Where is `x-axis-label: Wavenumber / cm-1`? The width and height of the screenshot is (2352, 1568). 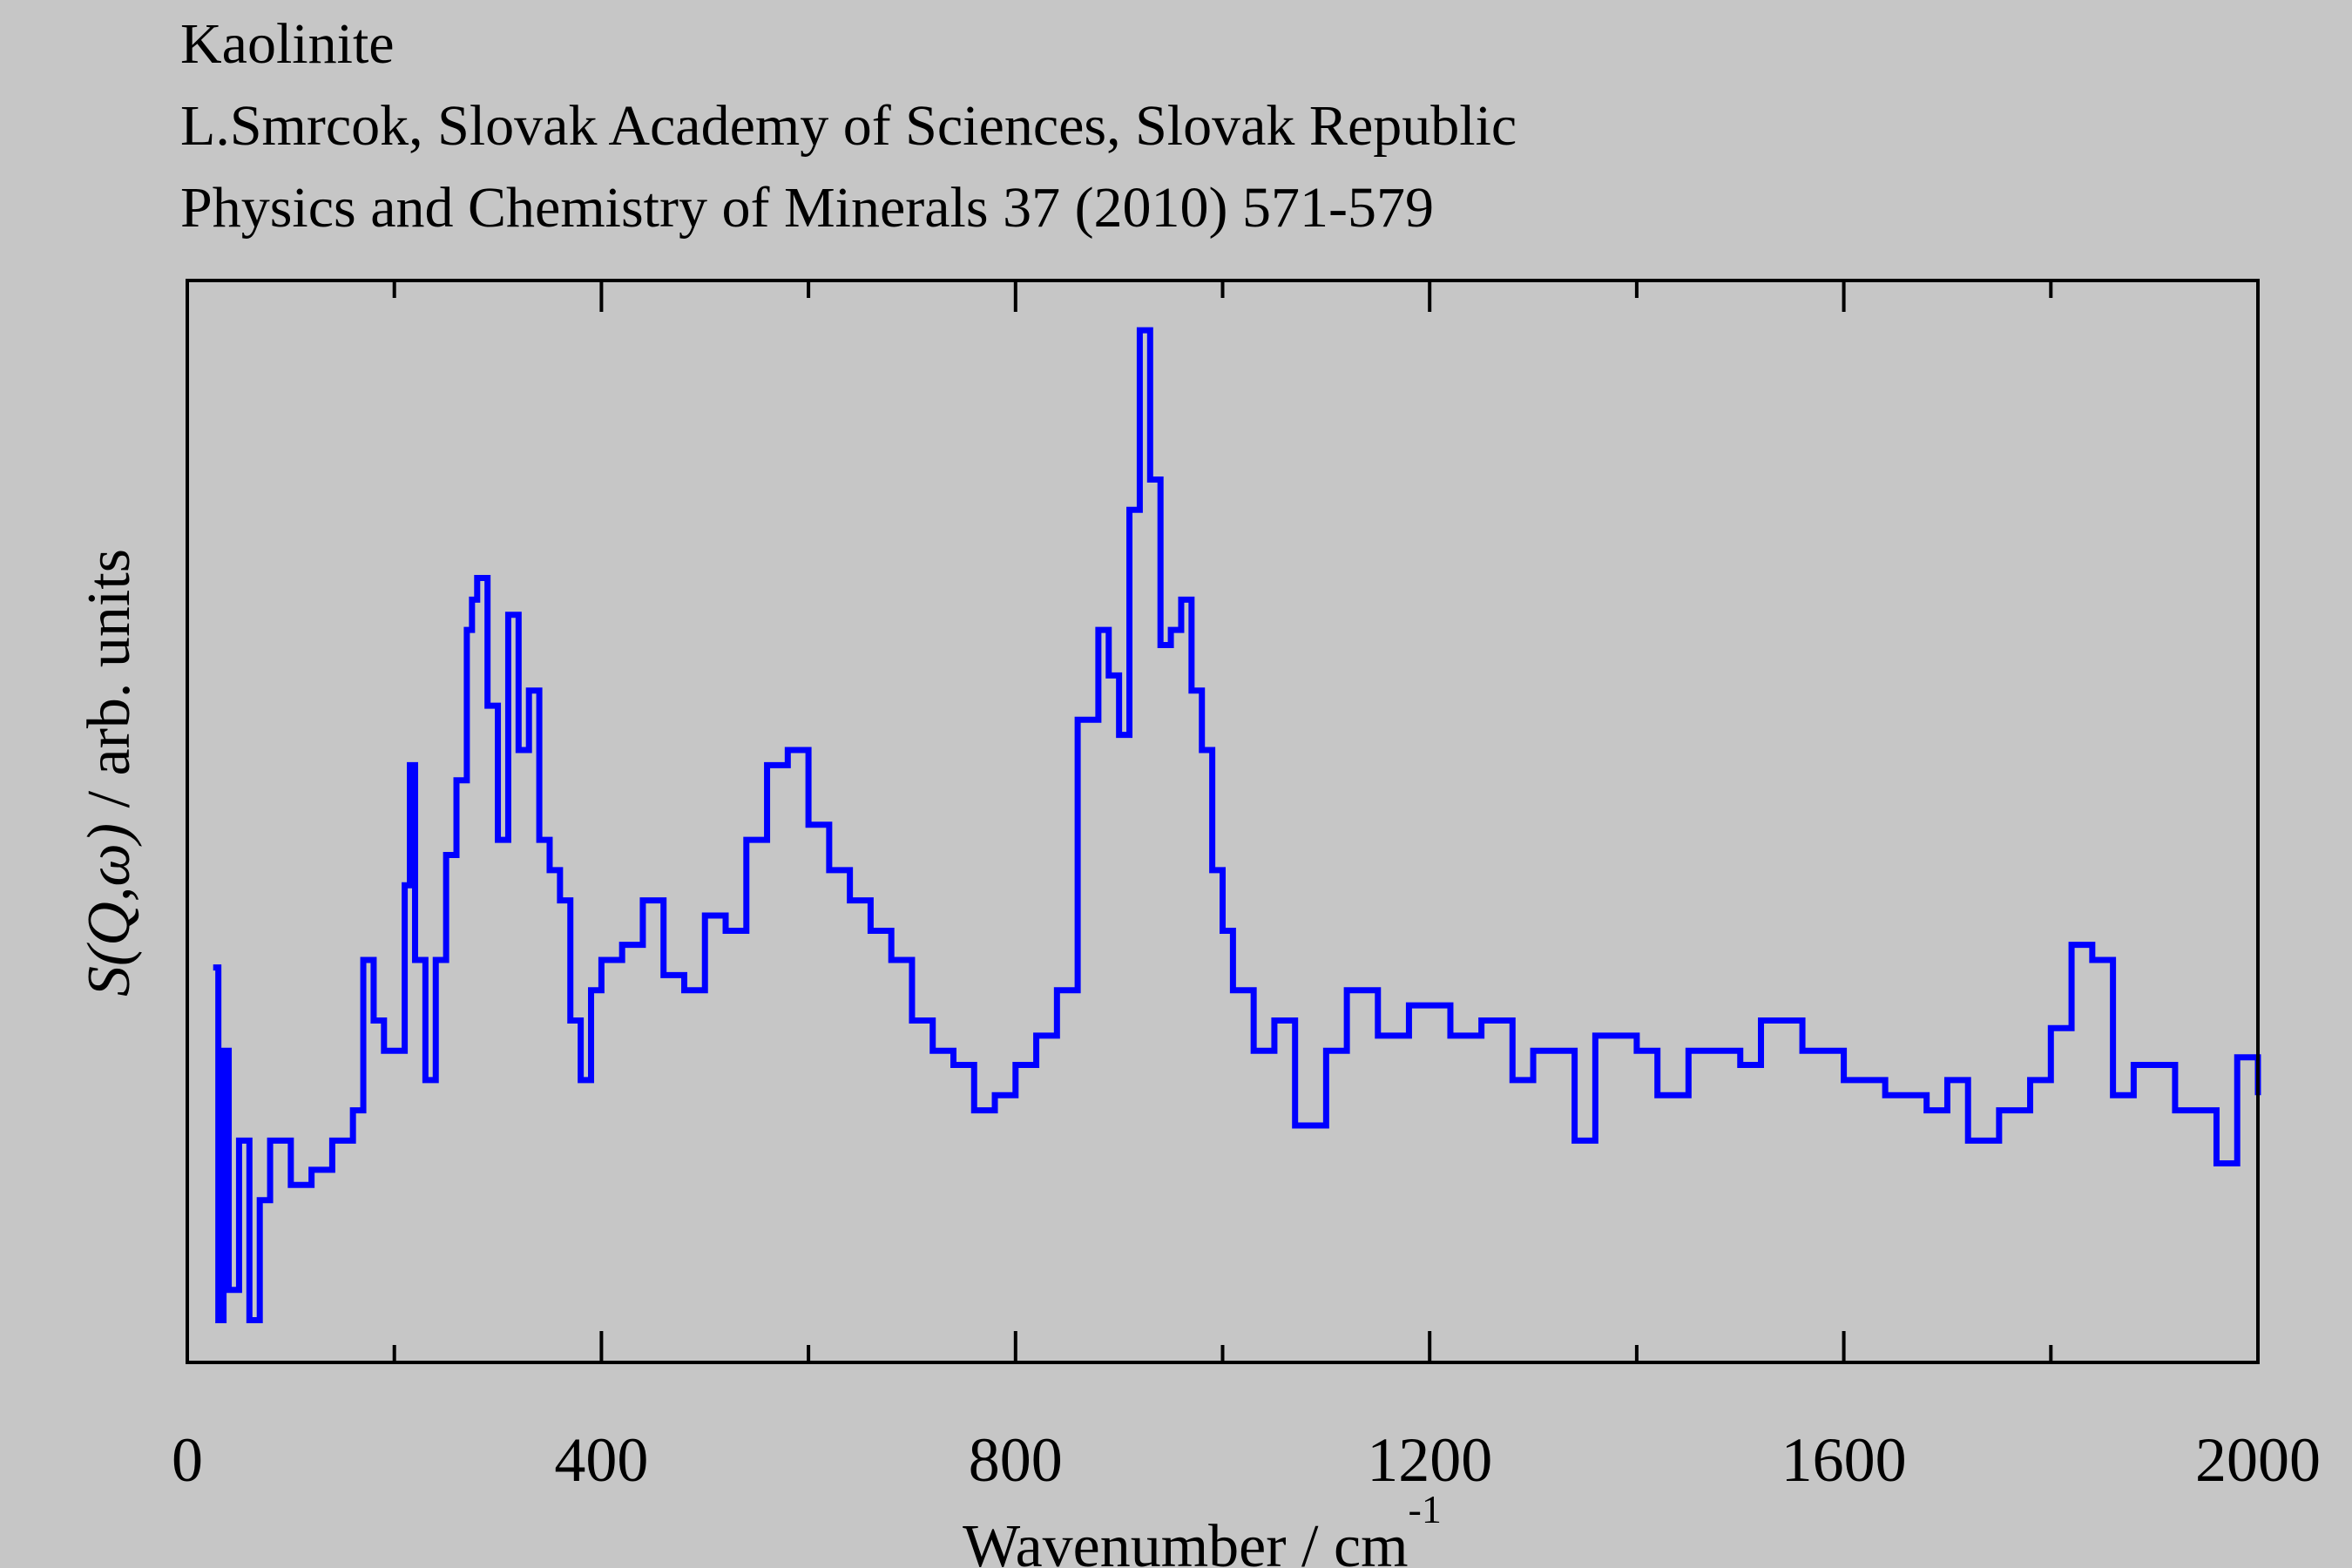 x-axis-label: Wavenumber / cm-1 is located at coordinates (1202, 1527).